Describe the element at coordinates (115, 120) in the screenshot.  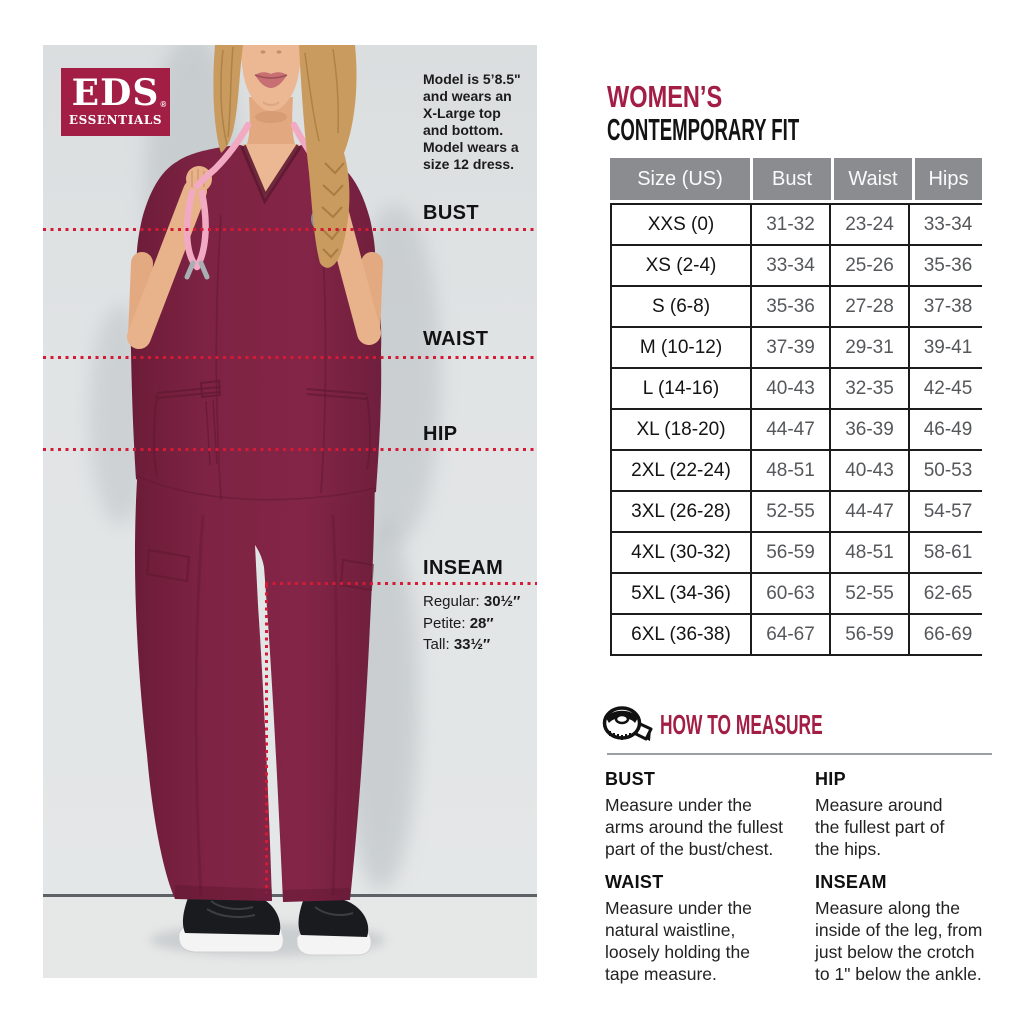
I see `logo-subtext: ESSENTIALS` at that location.